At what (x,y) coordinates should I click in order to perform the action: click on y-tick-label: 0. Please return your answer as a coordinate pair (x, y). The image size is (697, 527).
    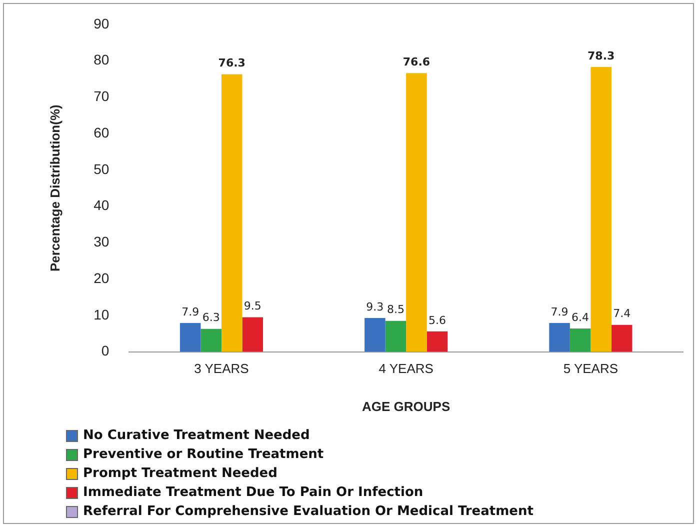
    Looking at the image, I should click on (105, 350).